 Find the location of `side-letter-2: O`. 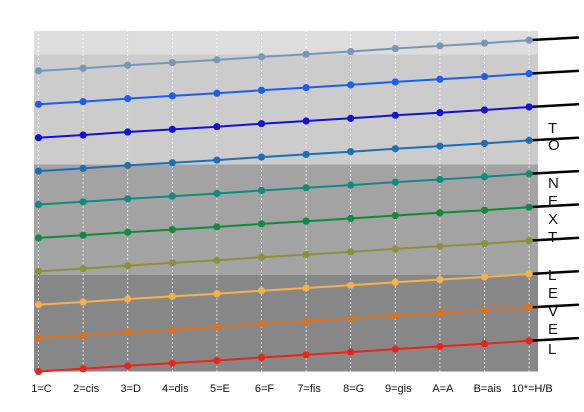

side-letter-2: O is located at coordinates (554, 145).